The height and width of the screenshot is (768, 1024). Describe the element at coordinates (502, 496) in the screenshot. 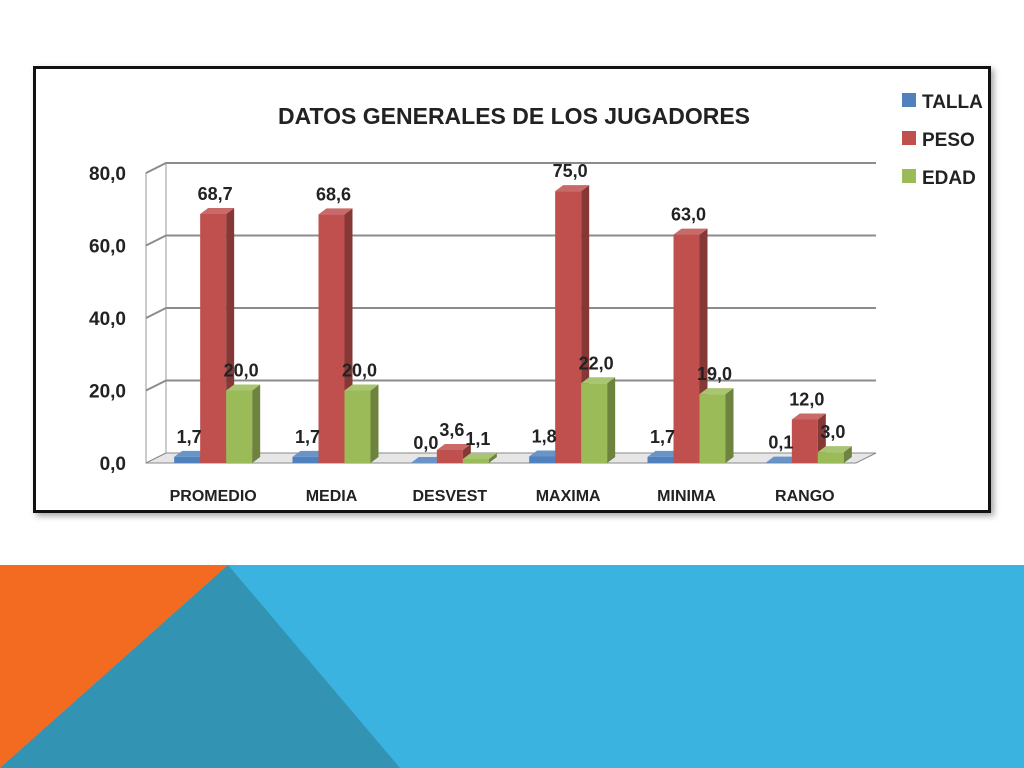

I see `x-axis-ticks: PROMEDIO MEDIA DESVEST MAXIMA MINIMA RANGO` at that location.